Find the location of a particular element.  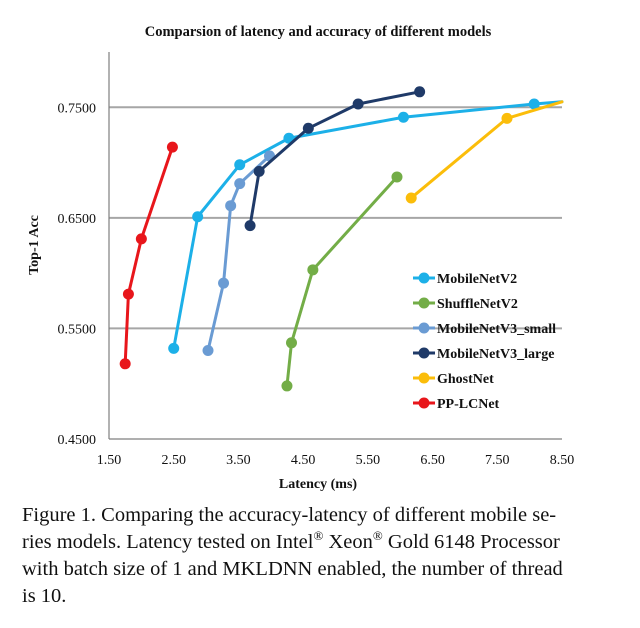

x-tick-label: 5.50 is located at coordinates (368, 460).